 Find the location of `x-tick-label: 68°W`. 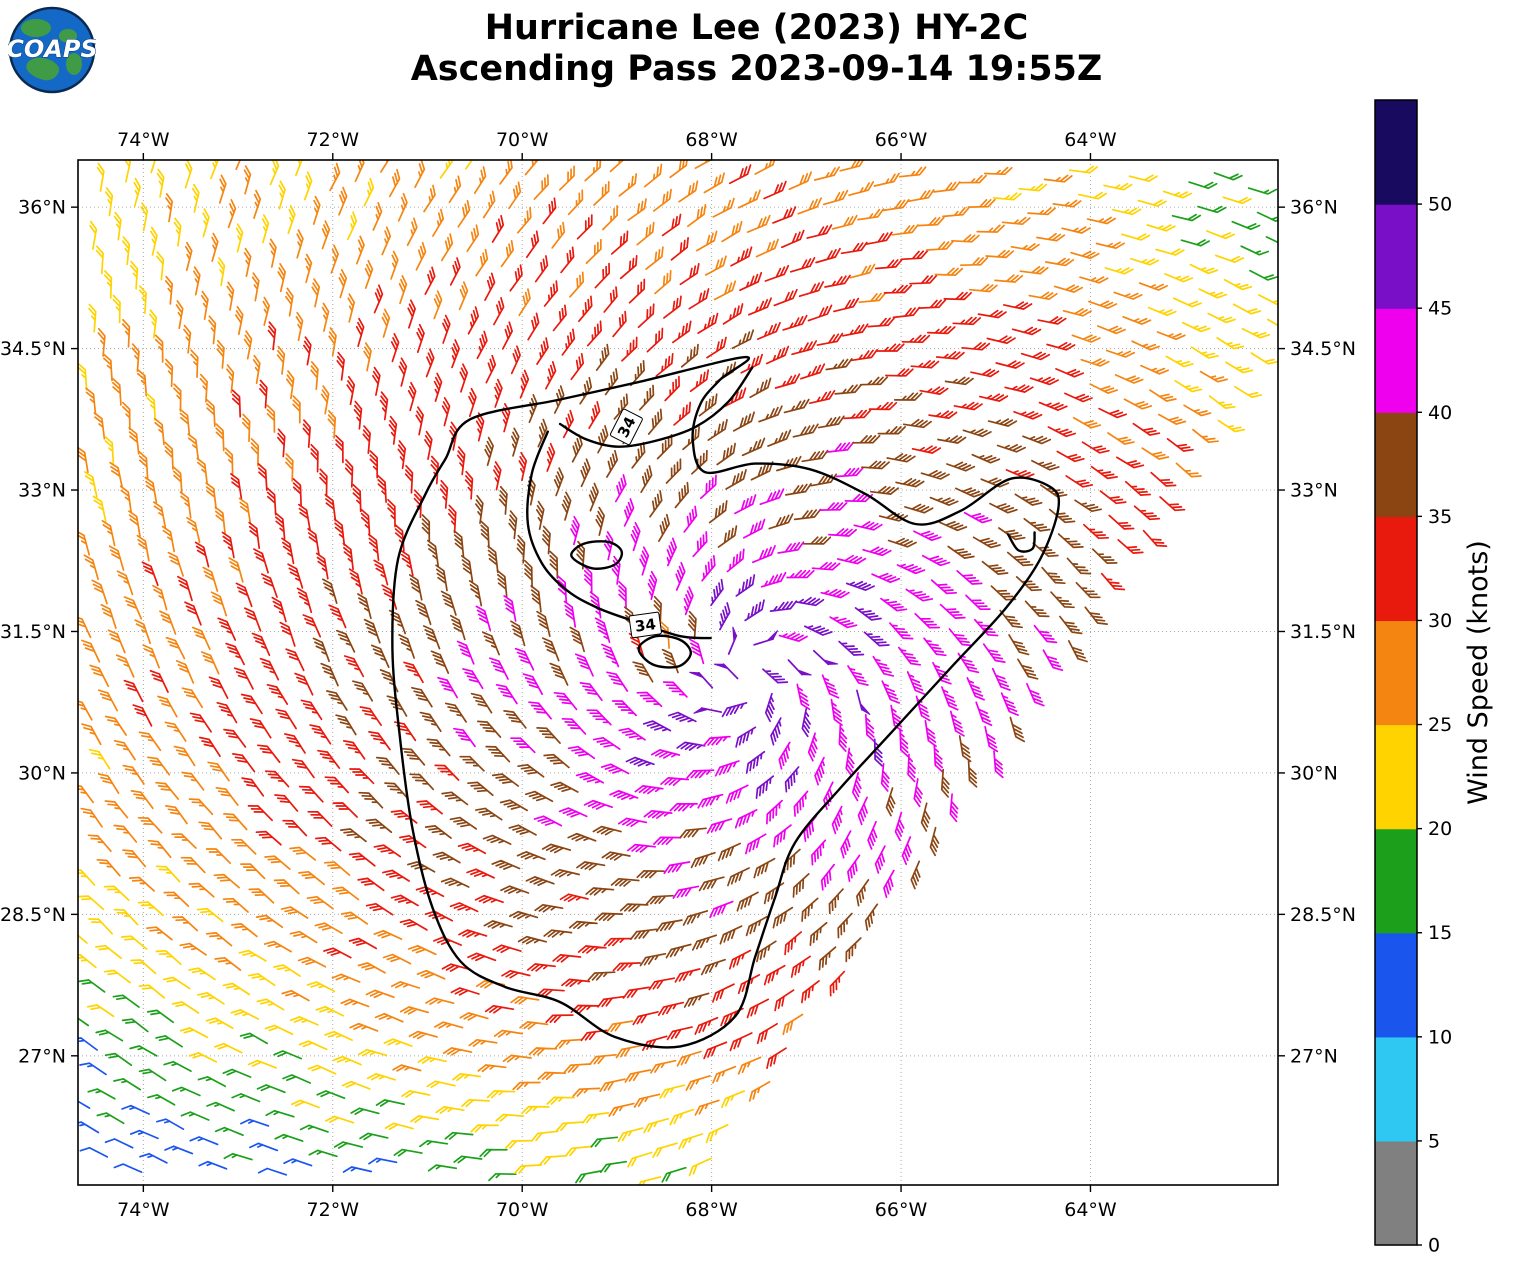

x-tick-label: 68°W is located at coordinates (711, 1210).